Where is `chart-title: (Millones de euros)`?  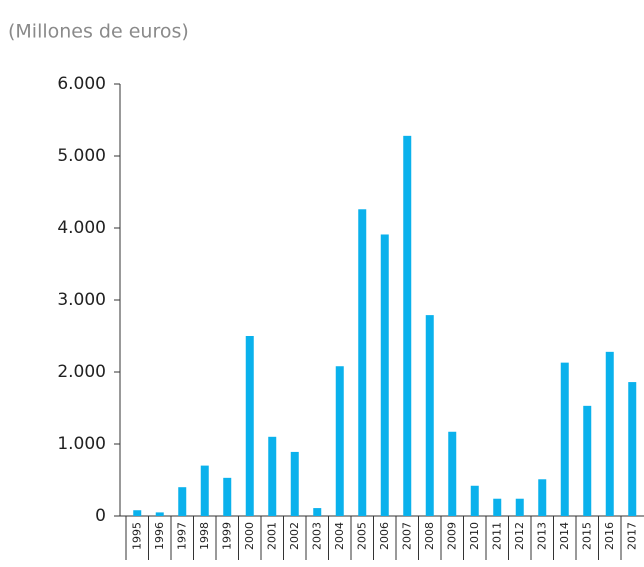 chart-title: (Millones de euros) is located at coordinates (98, 32).